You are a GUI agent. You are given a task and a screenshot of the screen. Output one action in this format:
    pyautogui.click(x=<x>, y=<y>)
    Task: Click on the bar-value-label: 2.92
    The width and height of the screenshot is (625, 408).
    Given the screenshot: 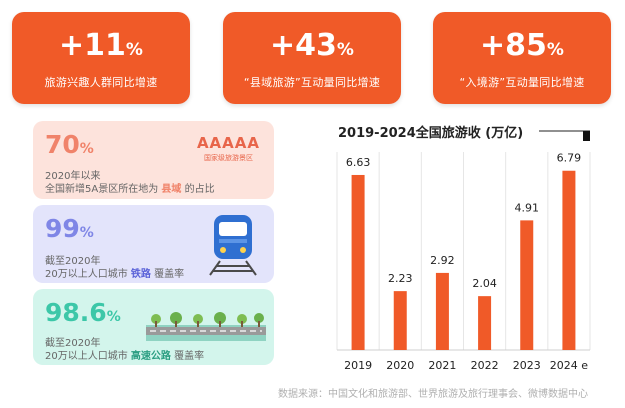 What is the action you would take?
    pyautogui.click(x=442, y=260)
    